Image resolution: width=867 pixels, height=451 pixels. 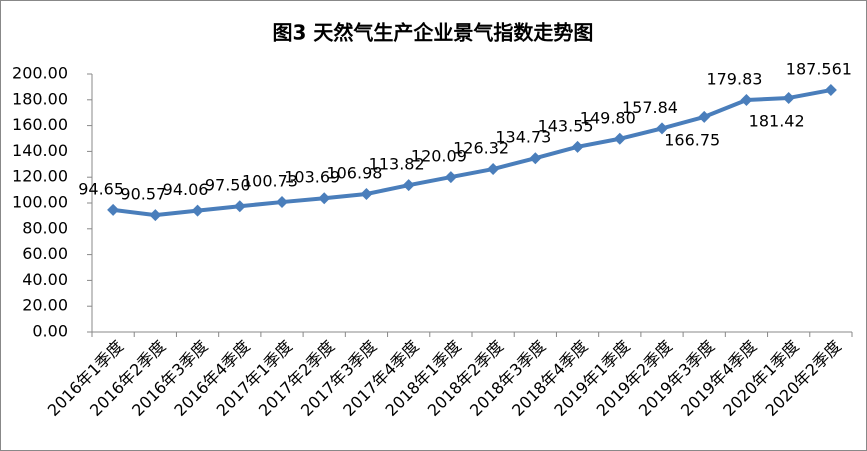 I want to click on data-label: 120.09, so click(x=439, y=156).